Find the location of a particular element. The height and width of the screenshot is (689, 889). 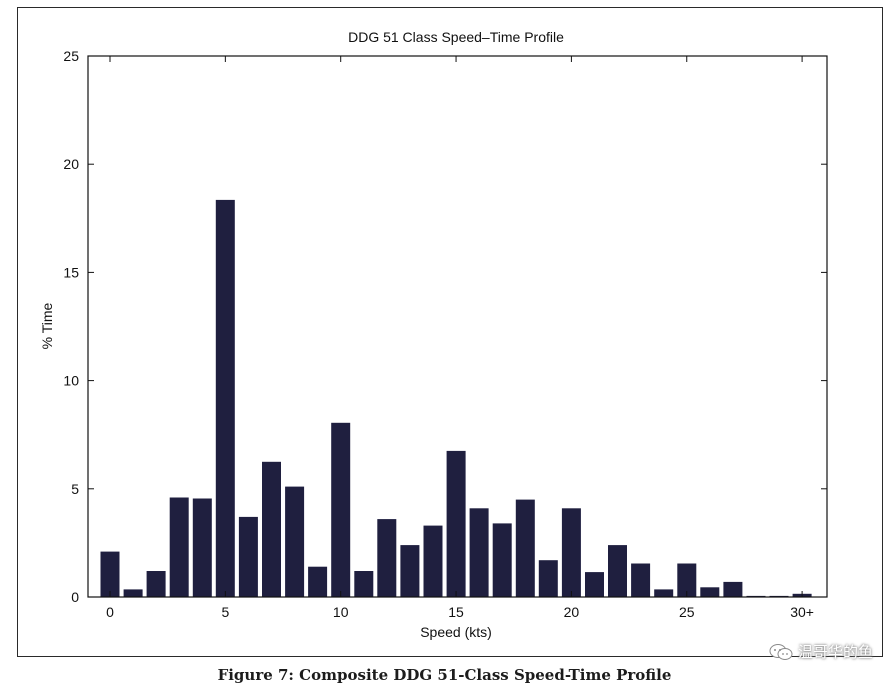

y-tick-label-10: 10 is located at coordinates (71, 381).